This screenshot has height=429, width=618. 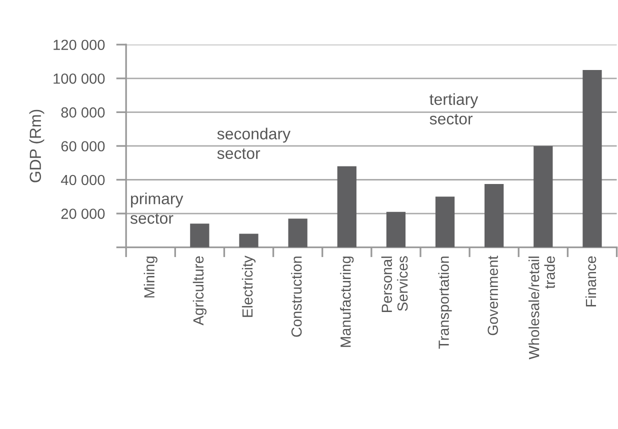 I want to click on x-tick-label: Government, so click(x=493, y=296).